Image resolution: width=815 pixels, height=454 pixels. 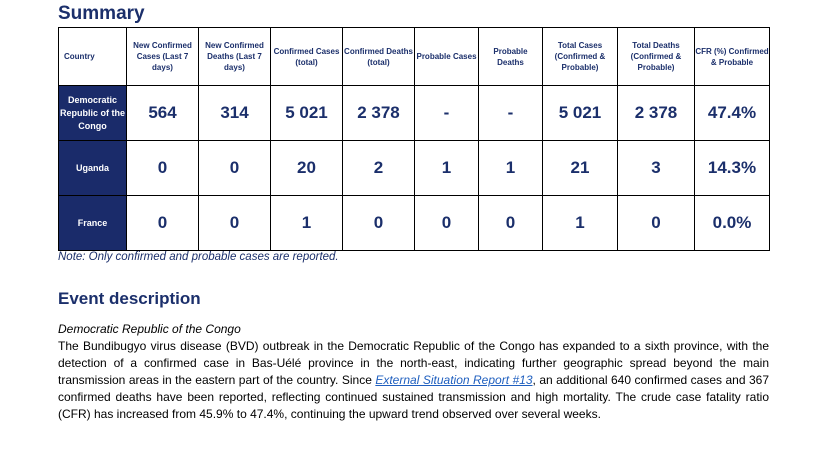 I want to click on table-row: France 0 0 1 0 0 0 1 0 0.0%, so click(x=414, y=223).